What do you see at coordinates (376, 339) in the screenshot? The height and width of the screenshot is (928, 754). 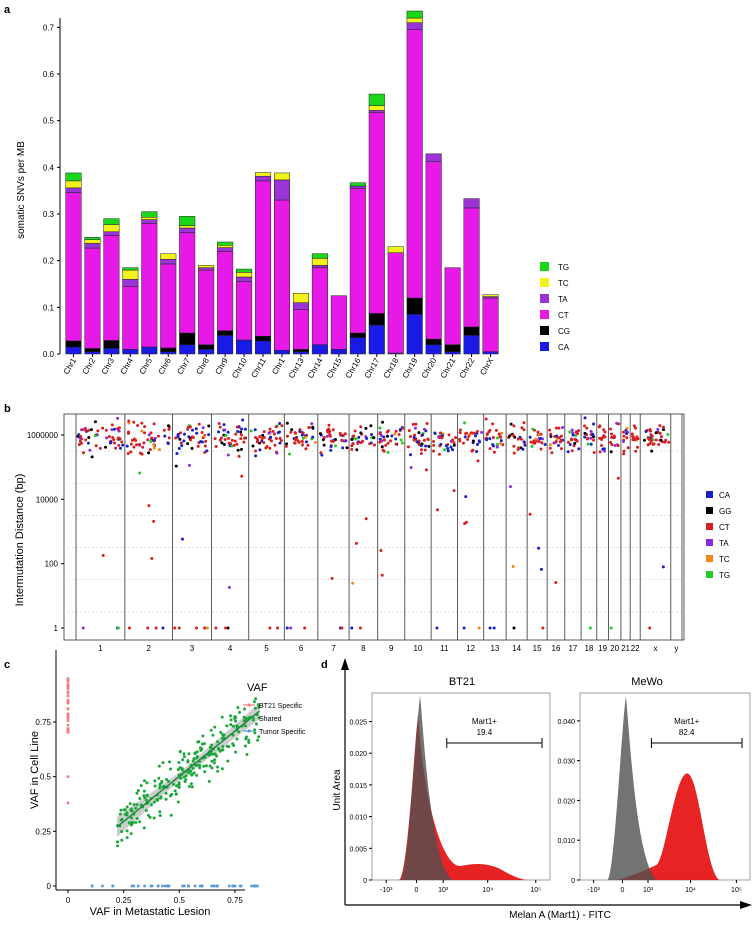 I see `bar-segment-ca` at bounding box center [376, 339].